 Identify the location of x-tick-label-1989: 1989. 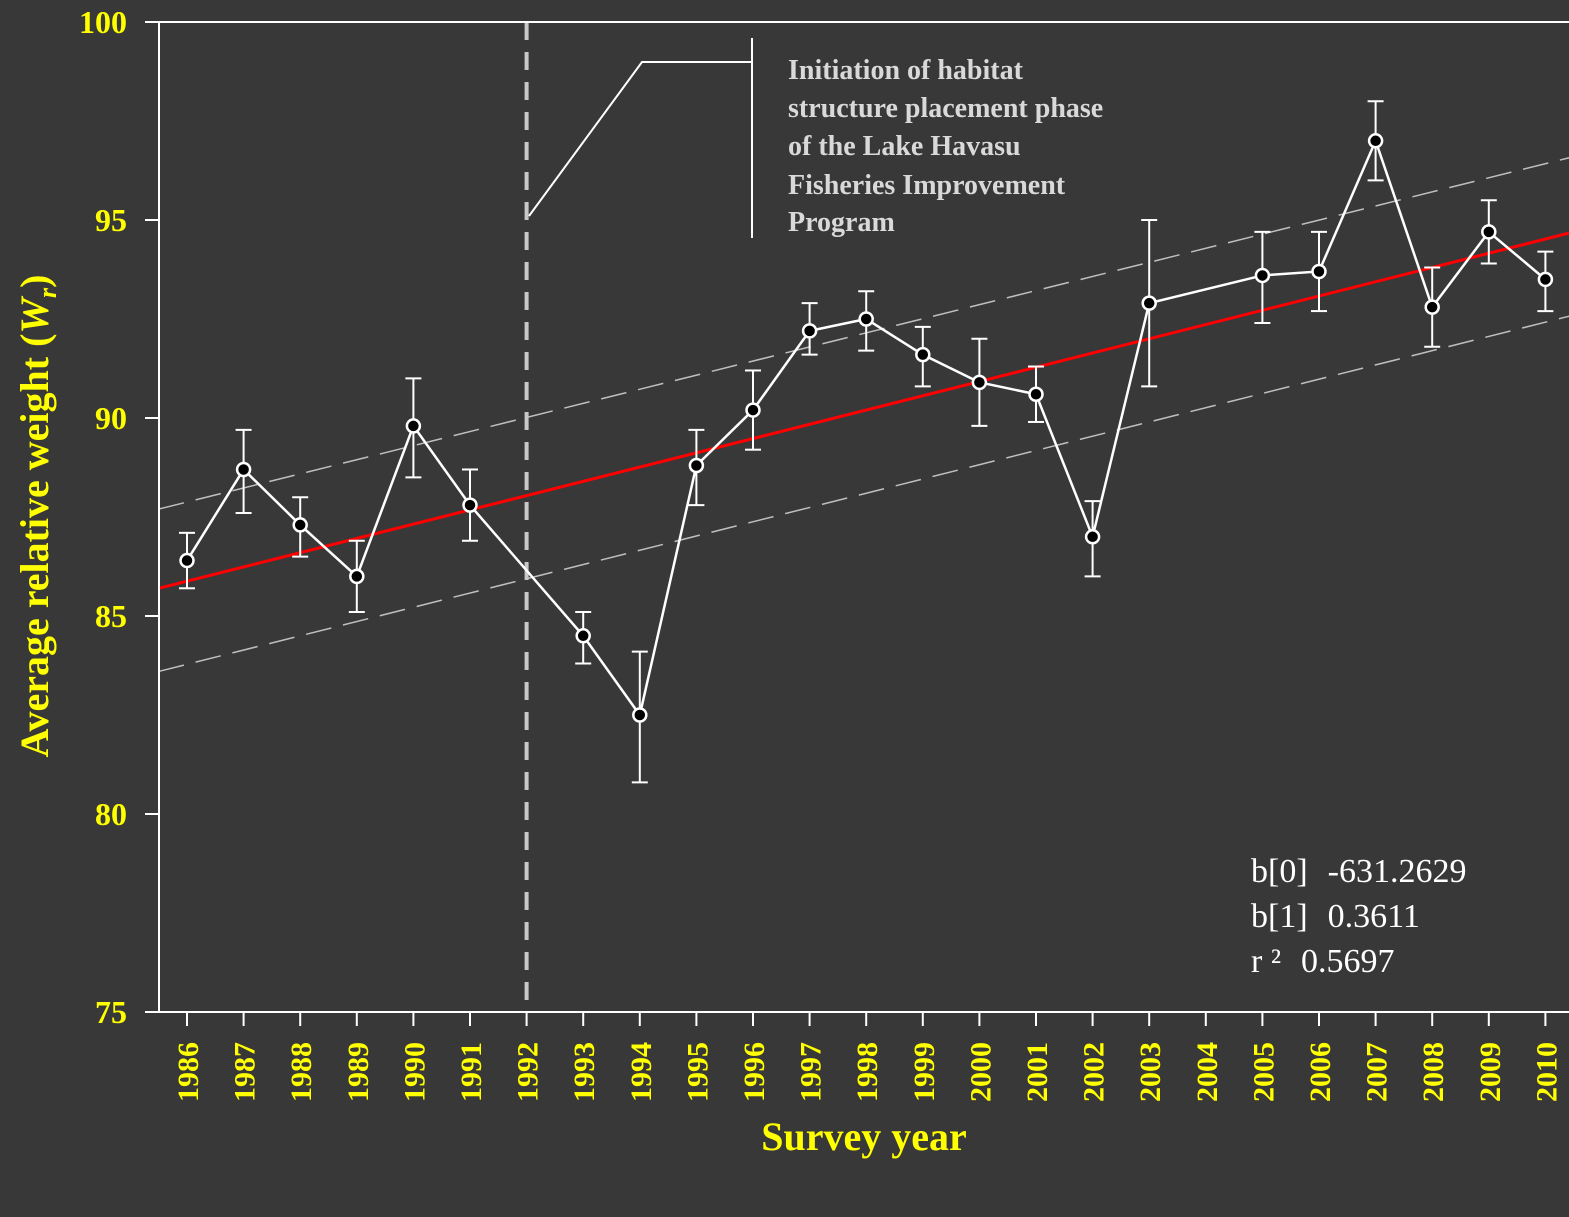
(358, 1072).